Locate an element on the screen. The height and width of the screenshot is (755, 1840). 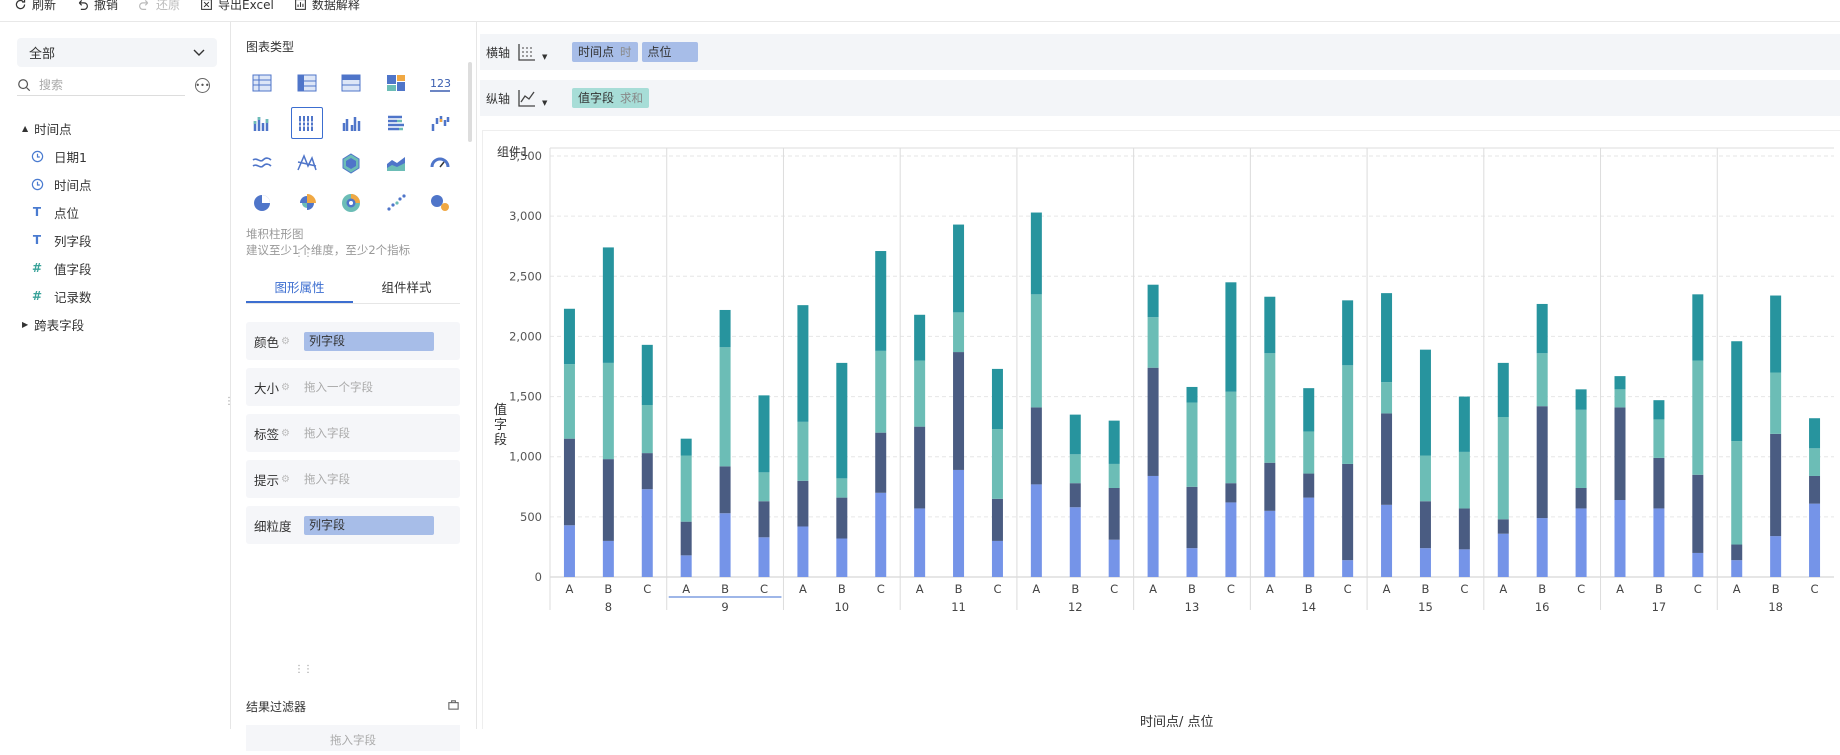
chart-type-bubble is located at coordinates (440, 203).